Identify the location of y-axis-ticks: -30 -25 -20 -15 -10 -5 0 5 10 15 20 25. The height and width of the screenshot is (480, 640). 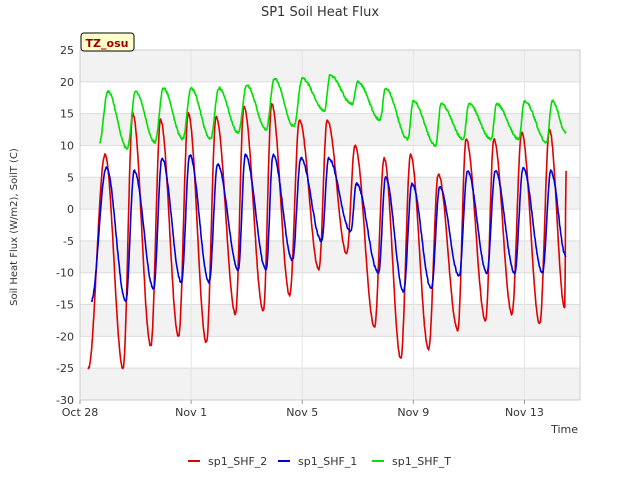
(65, 225).